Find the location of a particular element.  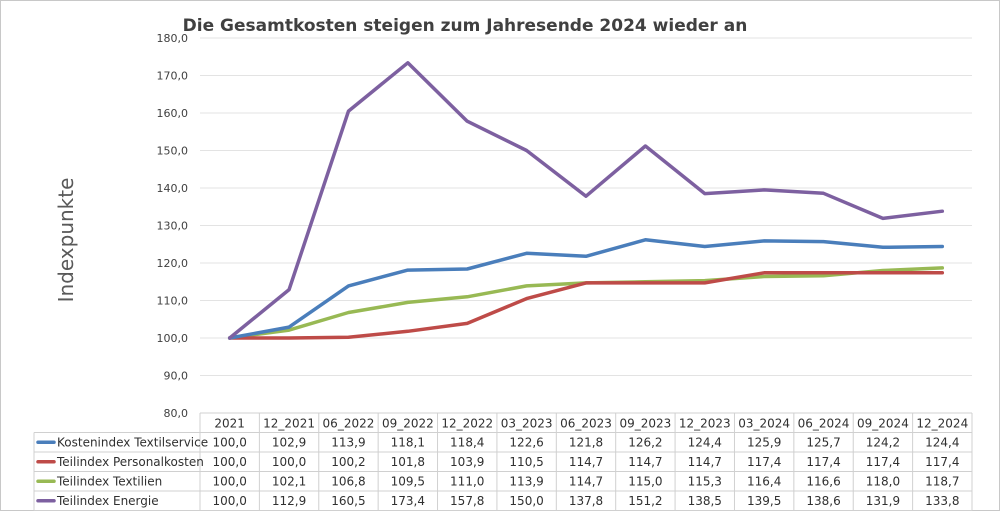

data-label: 102,9 is located at coordinates (289, 442).